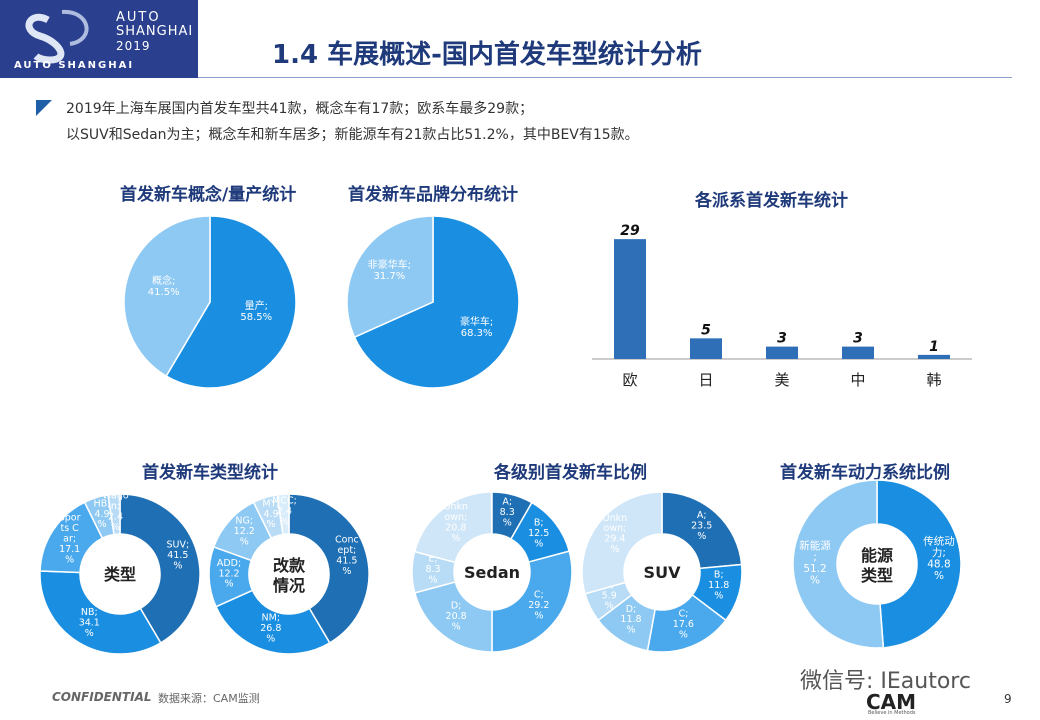 The width and height of the screenshot is (1040, 720). Describe the element at coordinates (99, 39) in the screenshot. I see `logo-box: AUTO SHANGHAI 2019 AUTO SHANGHAI` at that location.